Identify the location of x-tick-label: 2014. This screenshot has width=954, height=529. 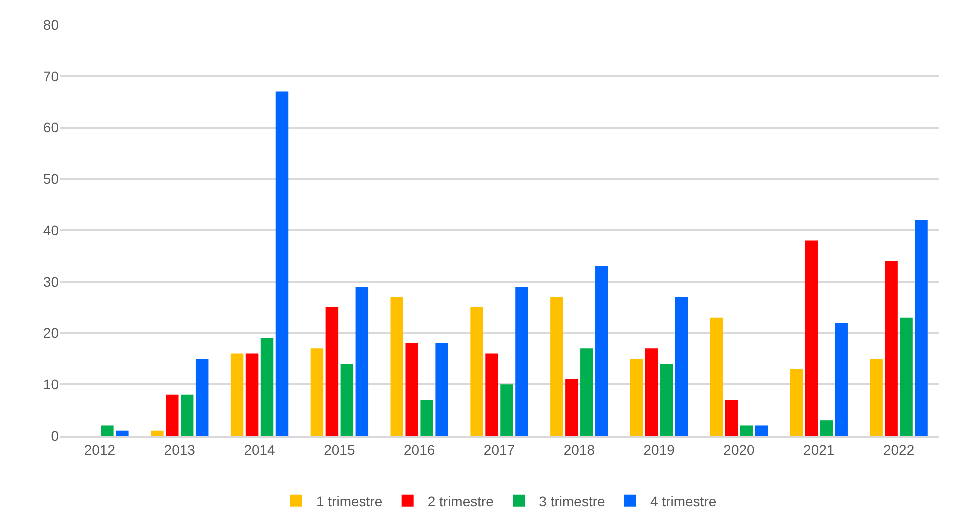
(260, 450).